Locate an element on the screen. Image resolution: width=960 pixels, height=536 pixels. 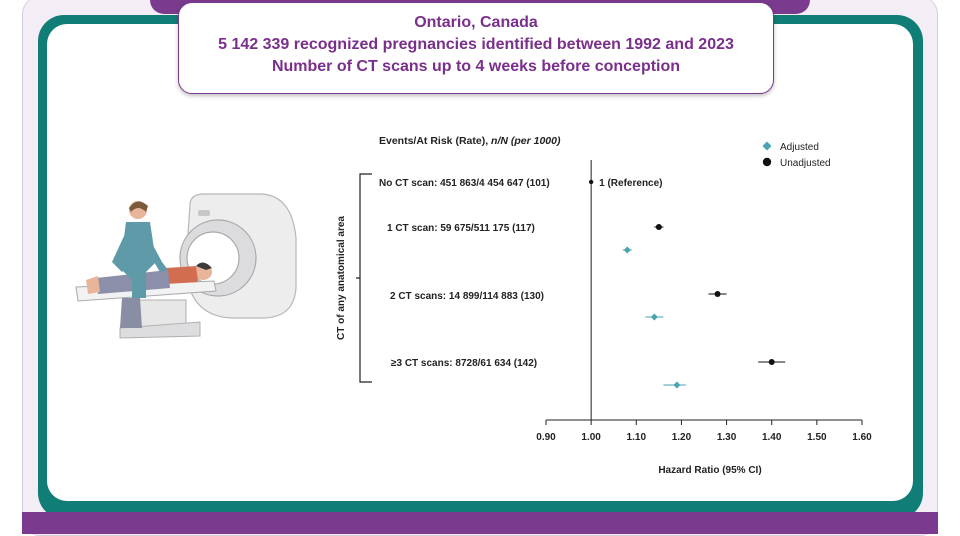
x-tick-label: 0.90 is located at coordinates (546, 437).